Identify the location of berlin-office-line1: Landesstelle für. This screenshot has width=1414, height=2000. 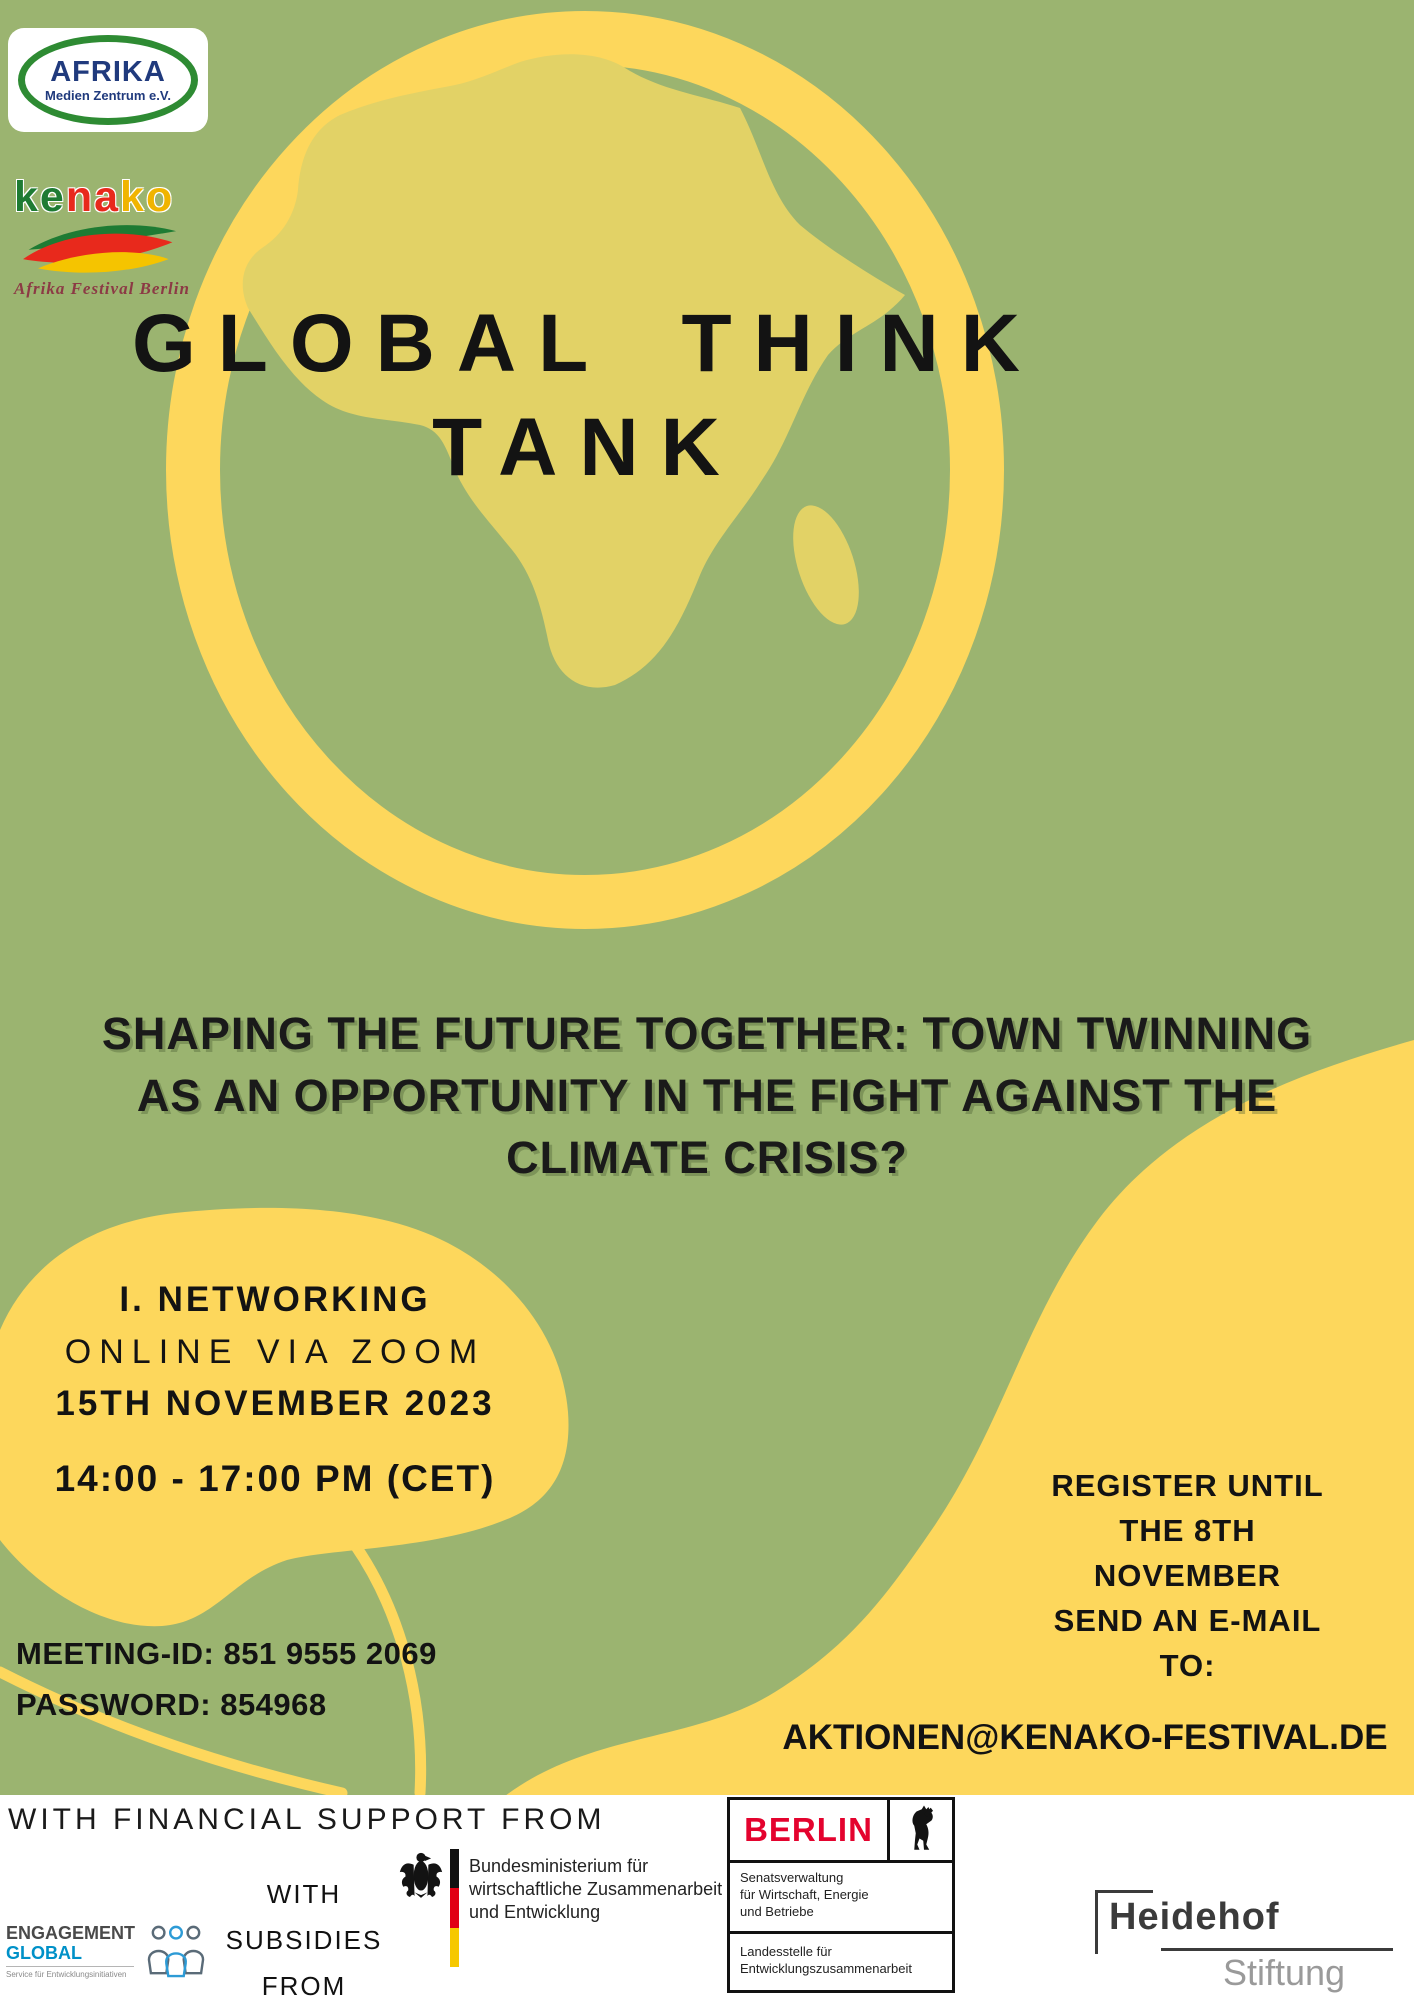
(786, 1951).